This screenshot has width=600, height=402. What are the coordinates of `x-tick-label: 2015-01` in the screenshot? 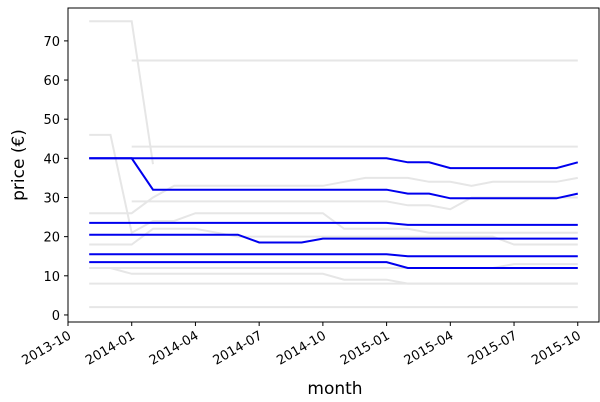 It's located at (365, 348).